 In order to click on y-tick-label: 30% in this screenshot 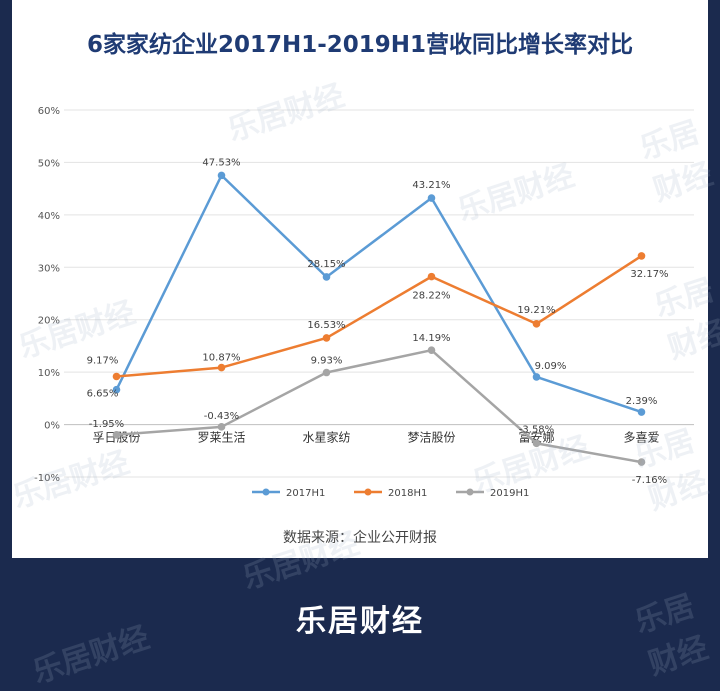, I will do `click(49, 268)`.